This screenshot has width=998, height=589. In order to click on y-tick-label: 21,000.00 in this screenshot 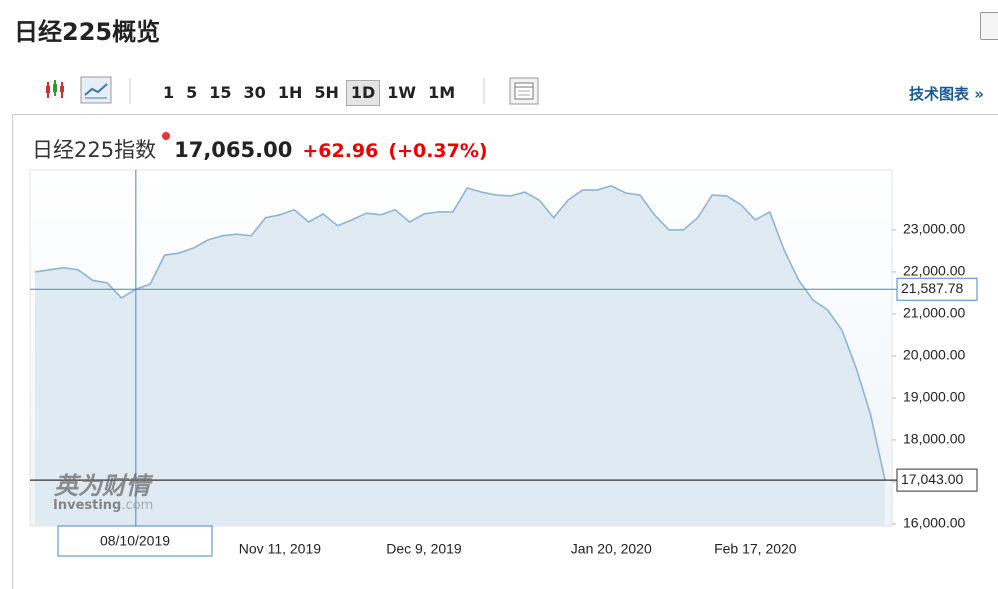, I will do `click(934, 313)`.